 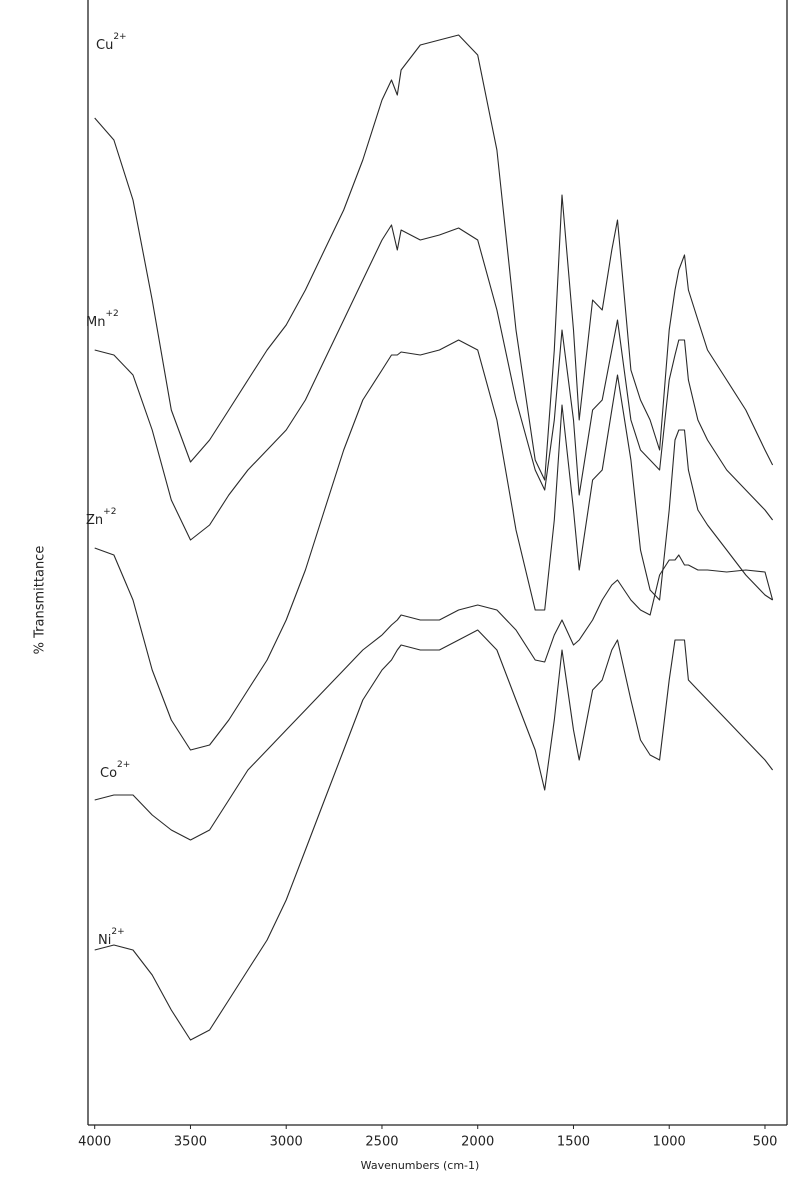 What do you see at coordinates (765, 1142) in the screenshot?
I see `x-tick-label: 500` at bounding box center [765, 1142].